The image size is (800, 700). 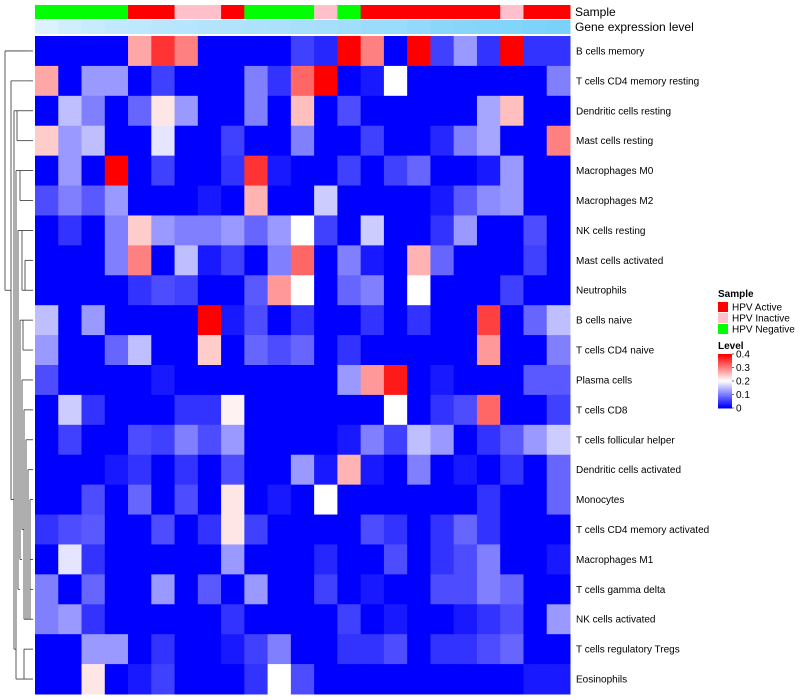 What do you see at coordinates (602, 410) in the screenshot?
I see `row-label: T cells CD8` at bounding box center [602, 410].